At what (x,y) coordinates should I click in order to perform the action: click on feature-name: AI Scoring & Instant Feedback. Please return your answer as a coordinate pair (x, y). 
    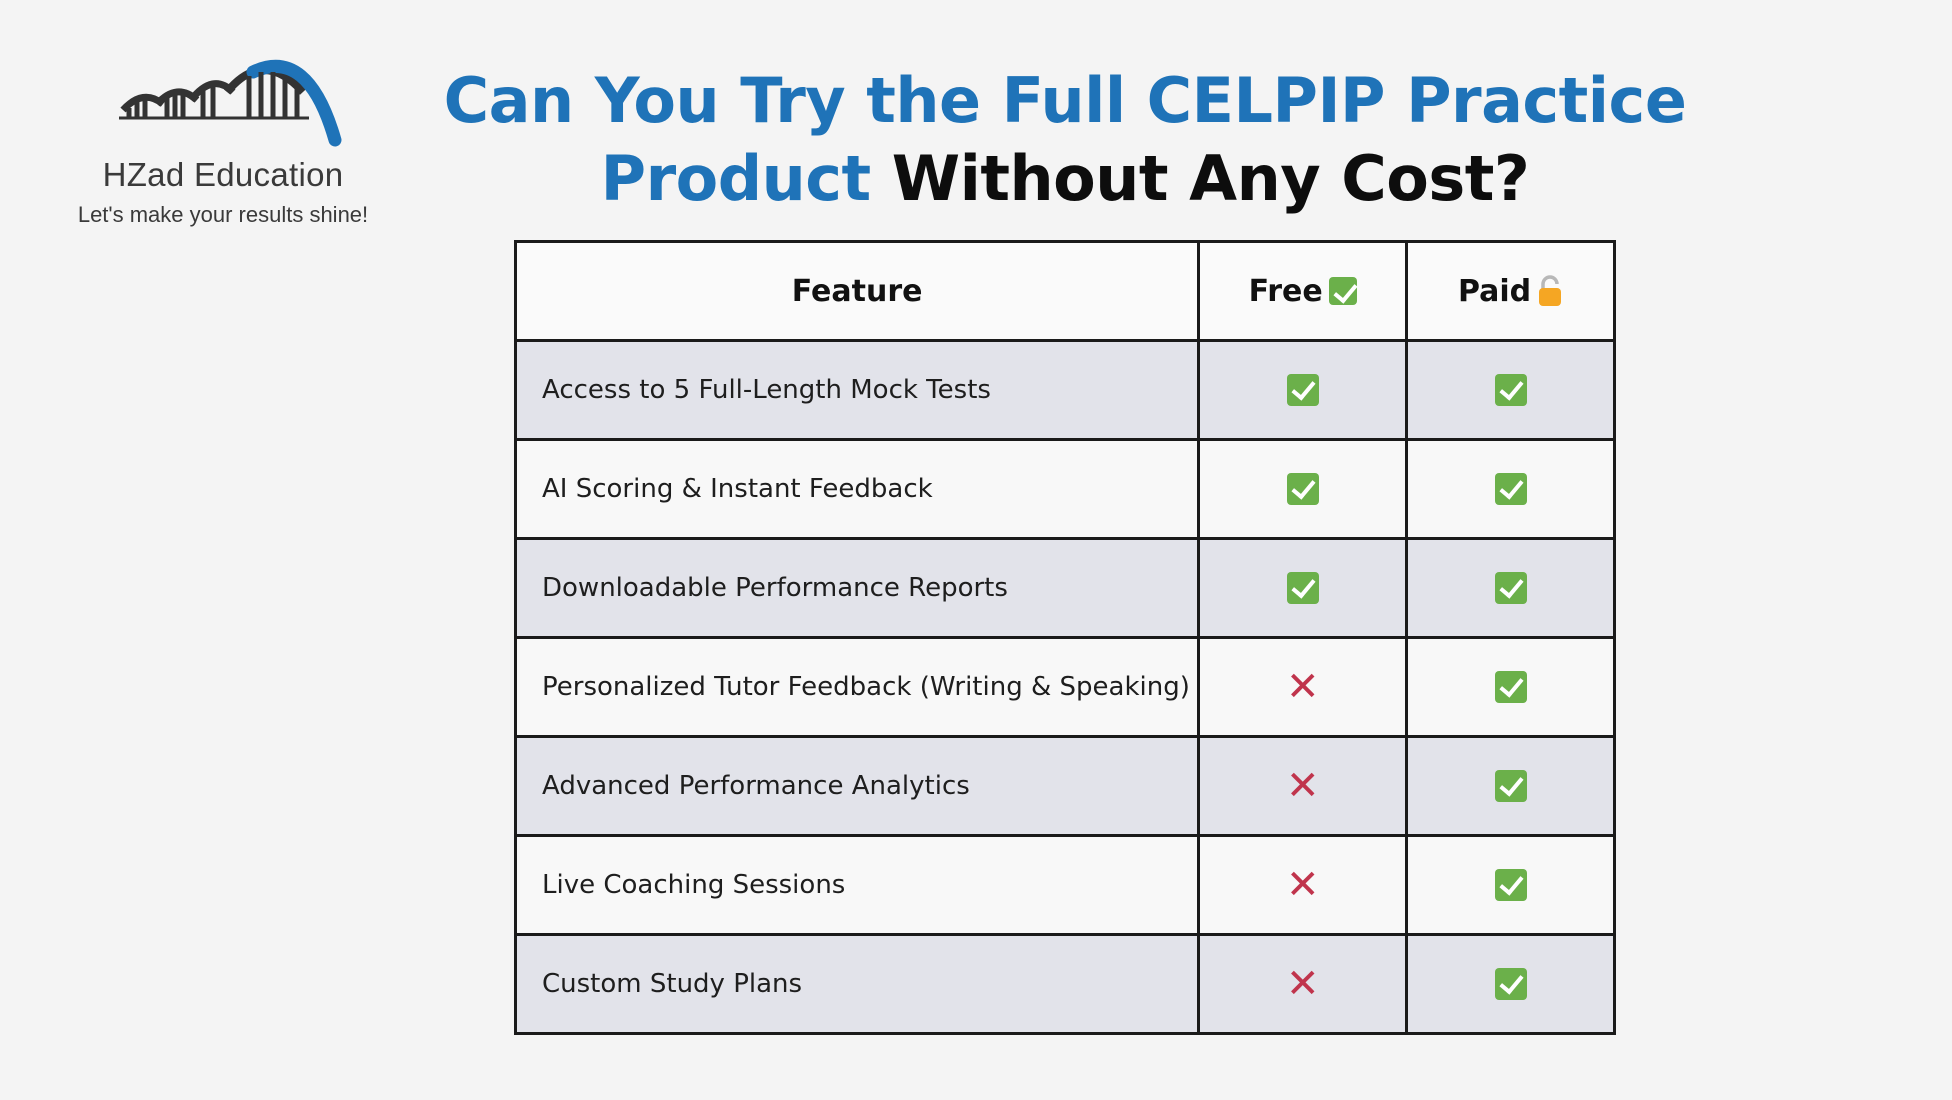
    Looking at the image, I should click on (857, 489).